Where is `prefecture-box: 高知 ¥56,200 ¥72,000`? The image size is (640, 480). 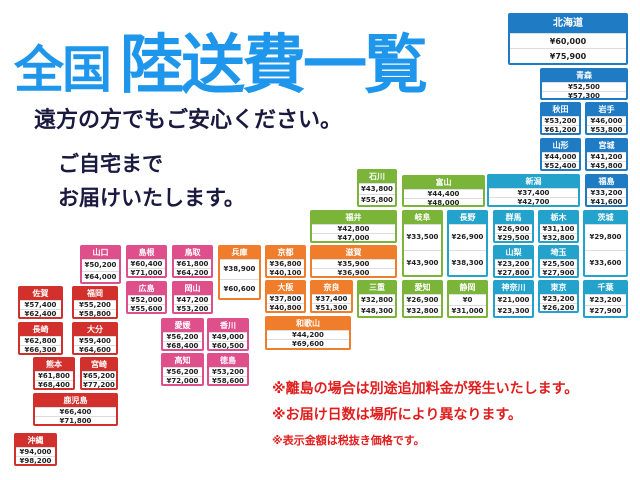
prefecture-box: 高知 ¥56,200 ¥72,000 is located at coordinates (182, 369).